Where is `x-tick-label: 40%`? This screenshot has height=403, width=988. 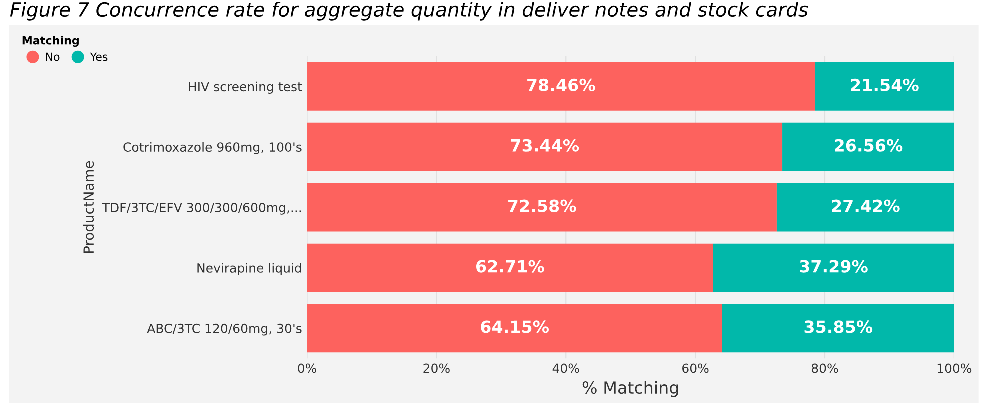 x-tick-label: 40% is located at coordinates (566, 369).